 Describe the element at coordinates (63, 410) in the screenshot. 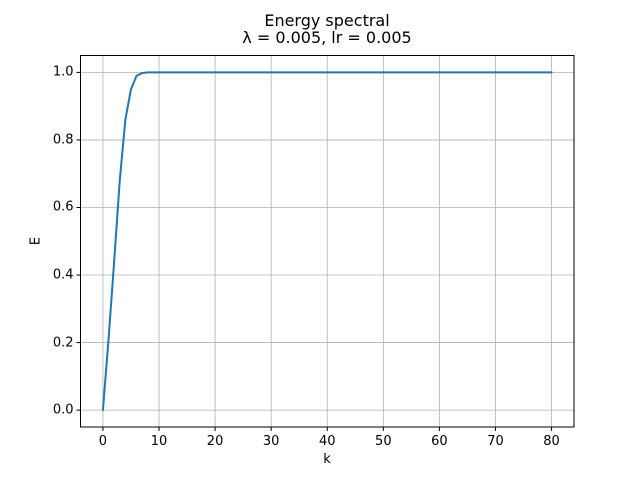

I see `y-tick-label: 0.0` at that location.